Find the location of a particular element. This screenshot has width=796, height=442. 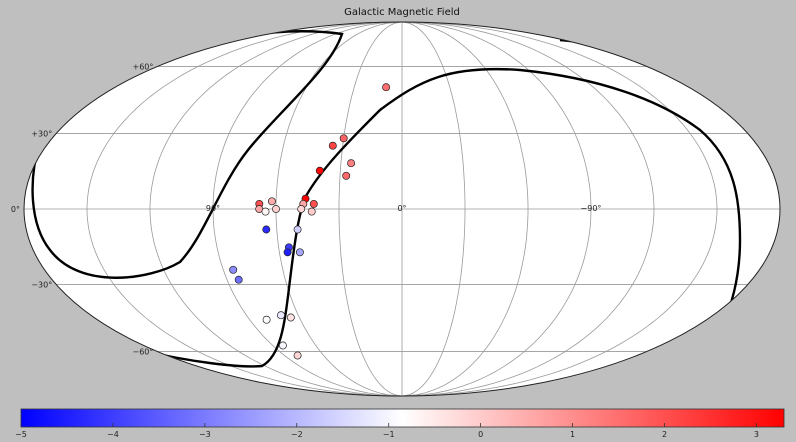

colorbar-tick-label: −4 is located at coordinates (113, 434).